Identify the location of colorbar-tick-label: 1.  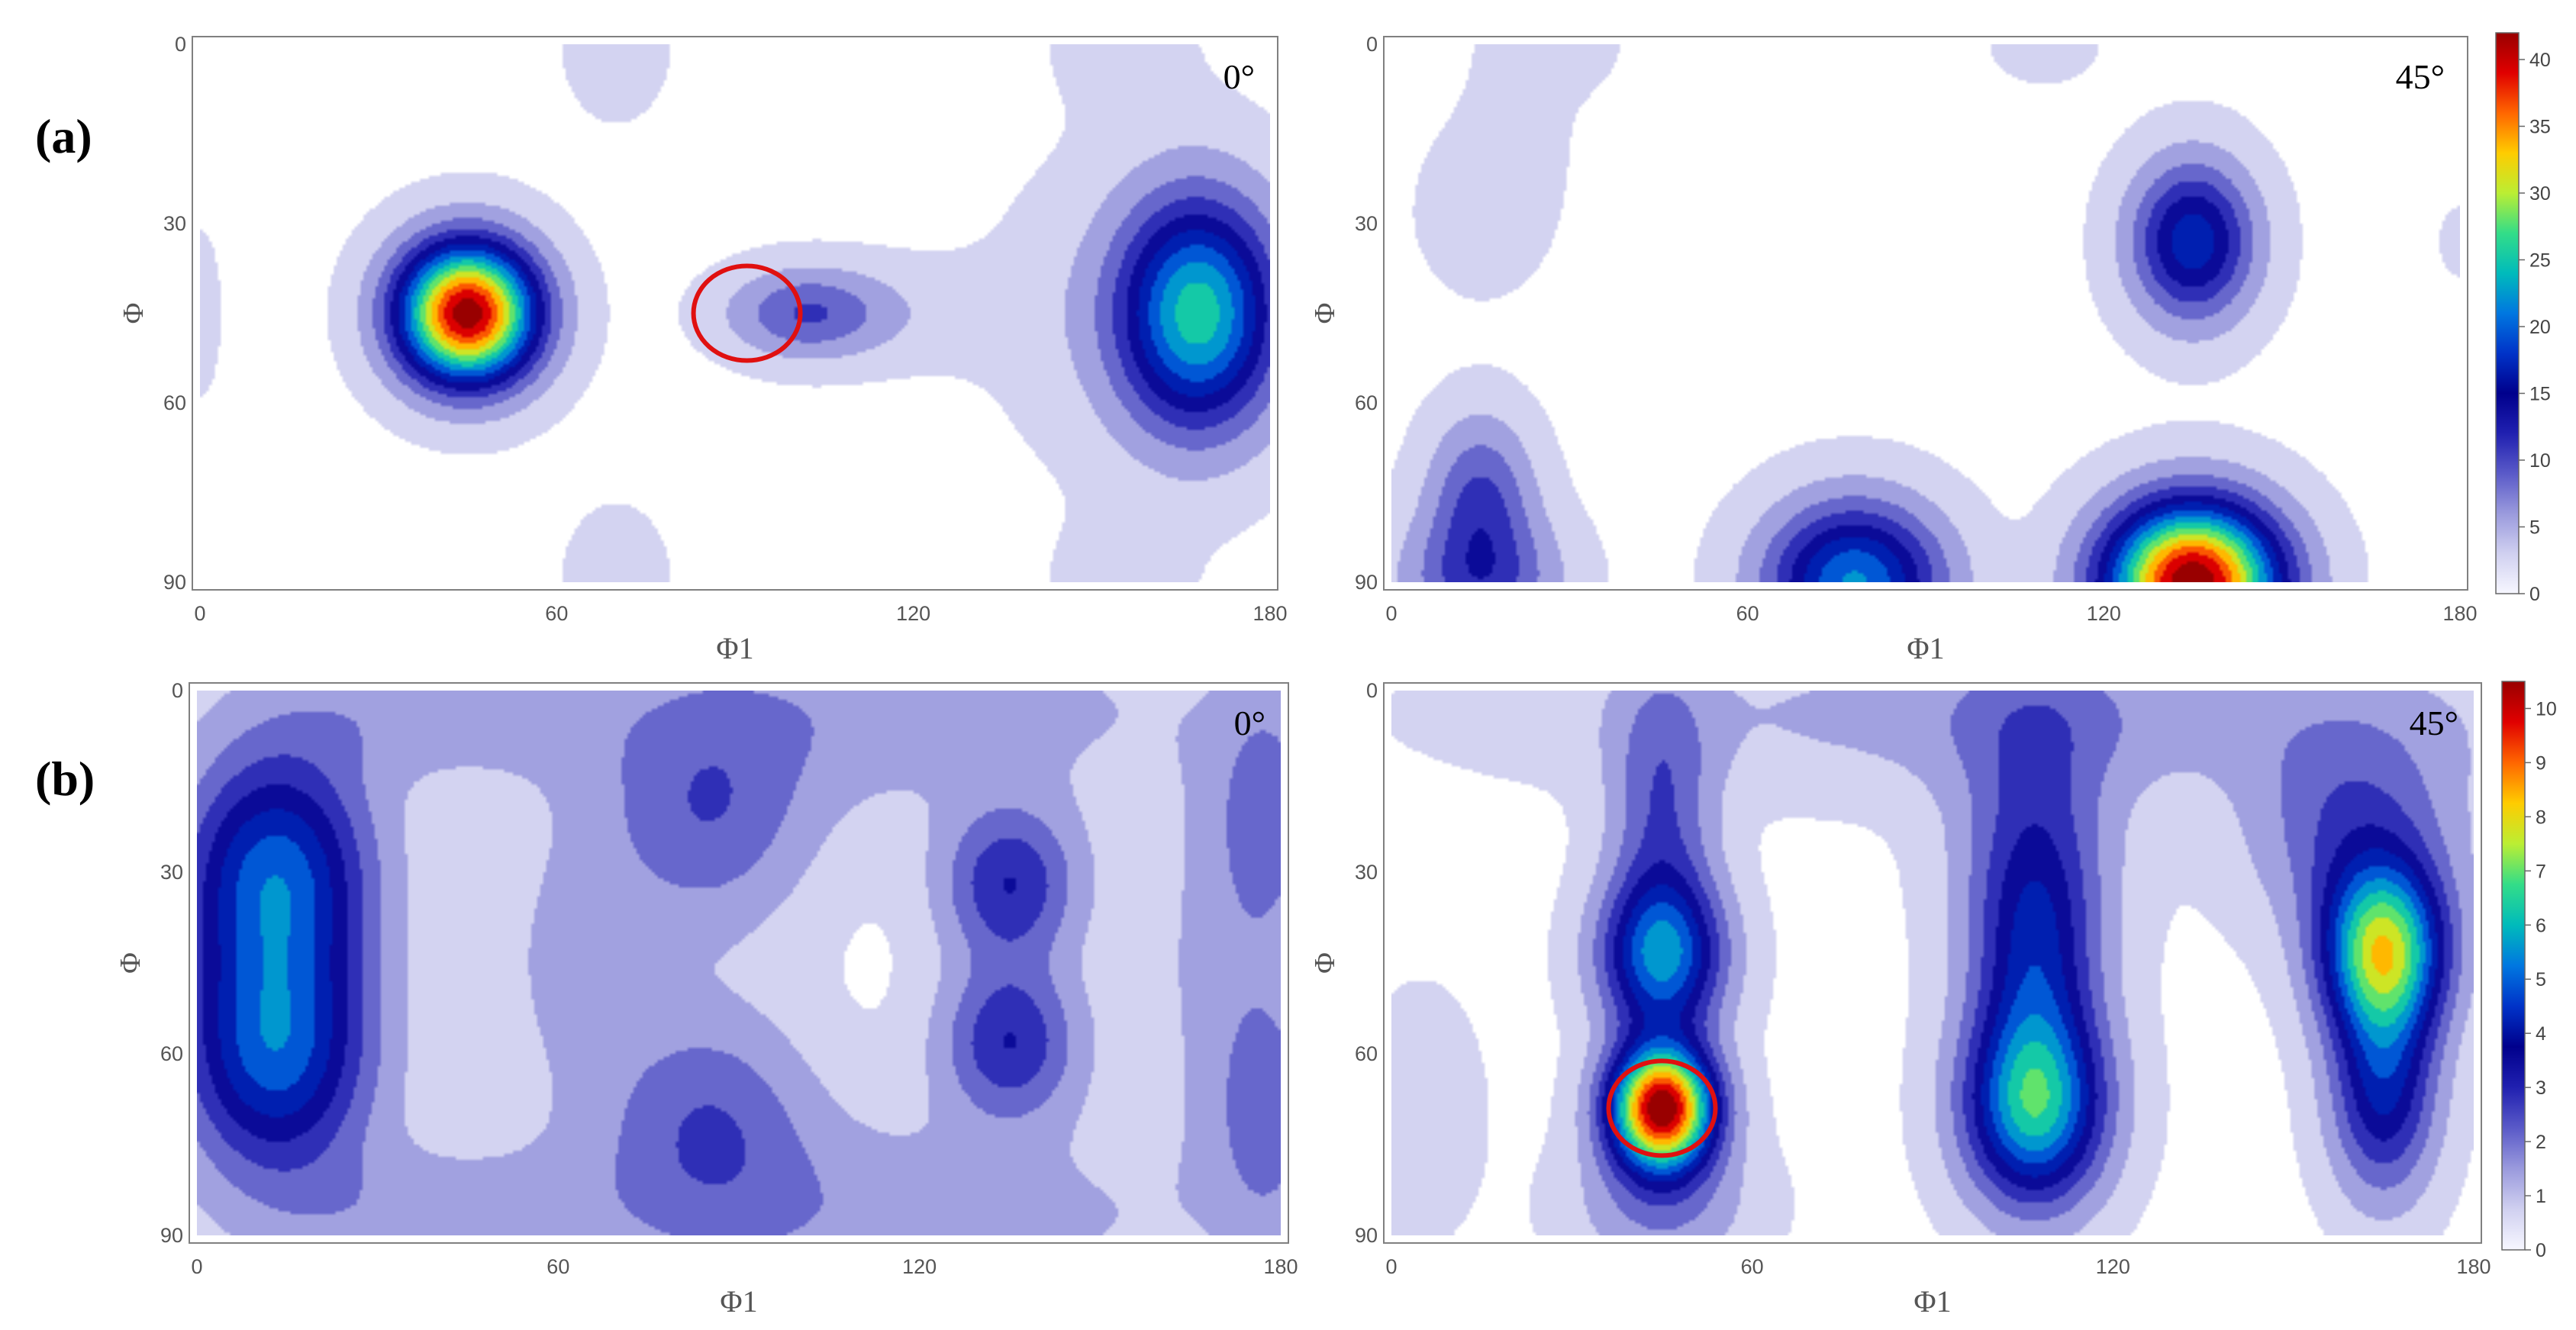
(2541, 1196).